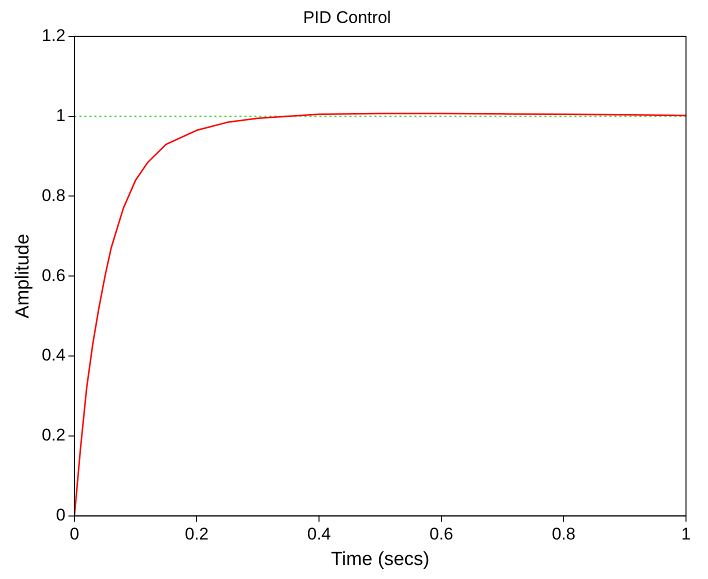 The width and height of the screenshot is (708, 579). I want to click on x-tick-label: 0.6, so click(442, 534).